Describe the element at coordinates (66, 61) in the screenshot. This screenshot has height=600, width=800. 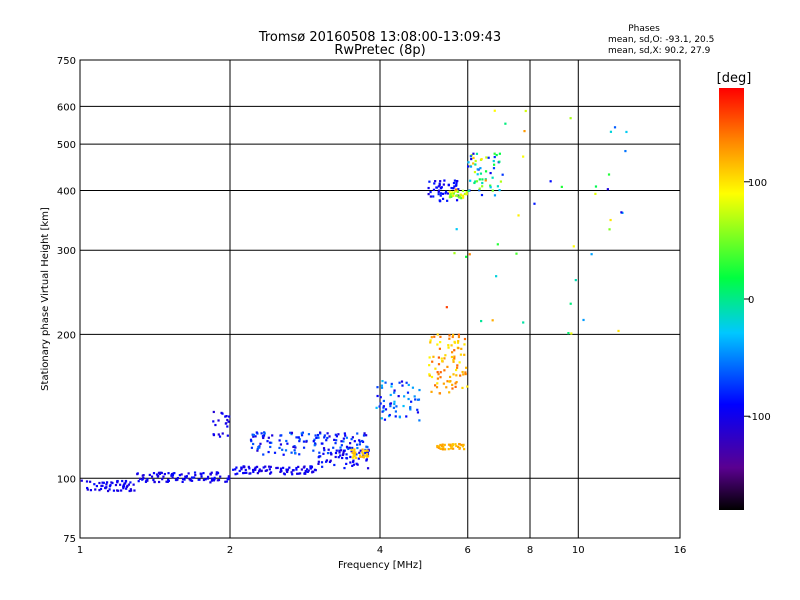
I see `y-tick-label: 750` at that location.